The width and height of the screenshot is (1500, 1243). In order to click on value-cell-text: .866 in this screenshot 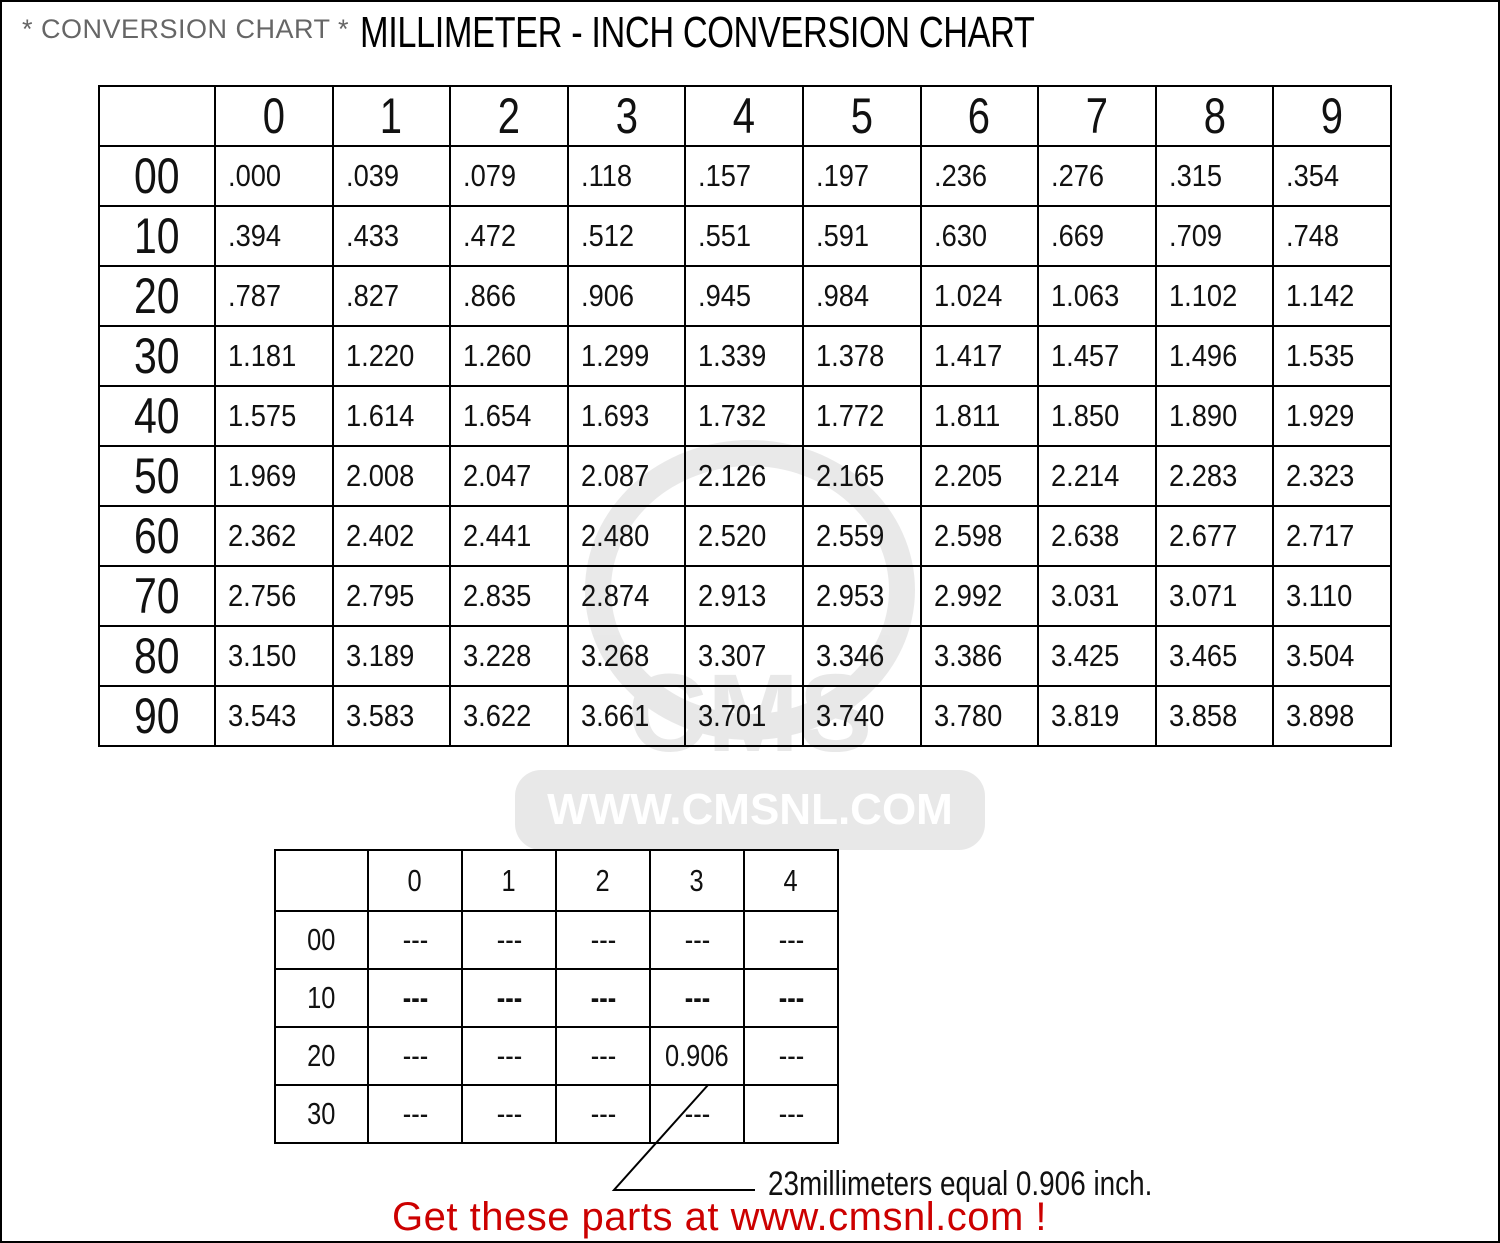, I will do `click(490, 295)`.